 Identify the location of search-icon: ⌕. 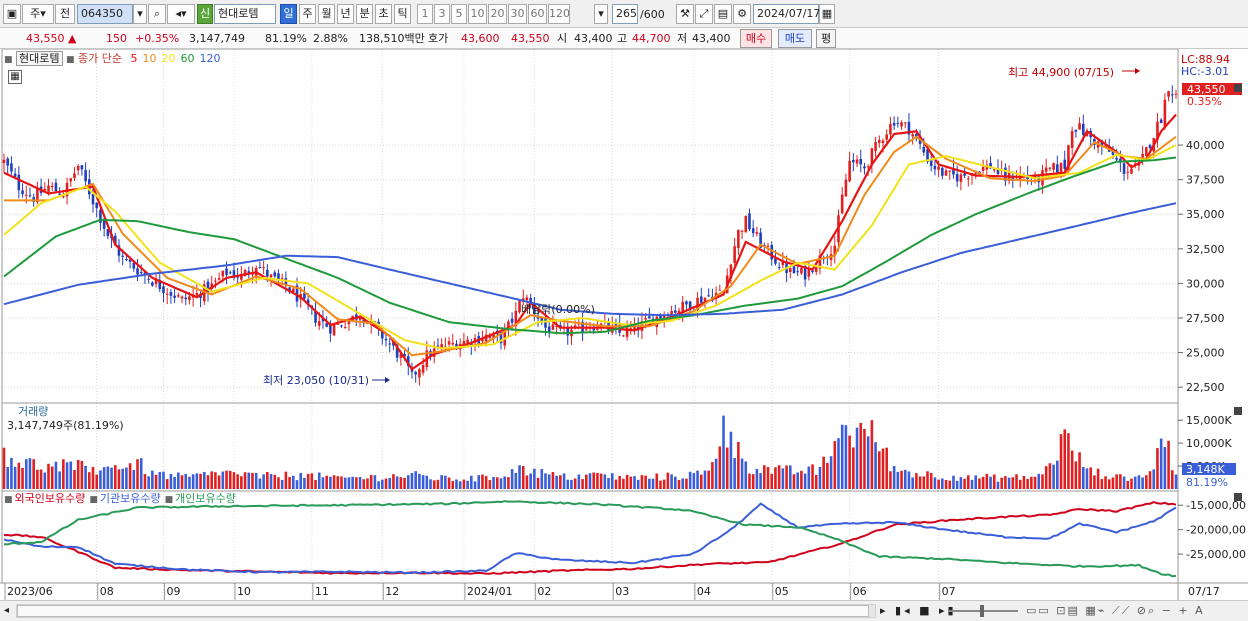
(157, 14).